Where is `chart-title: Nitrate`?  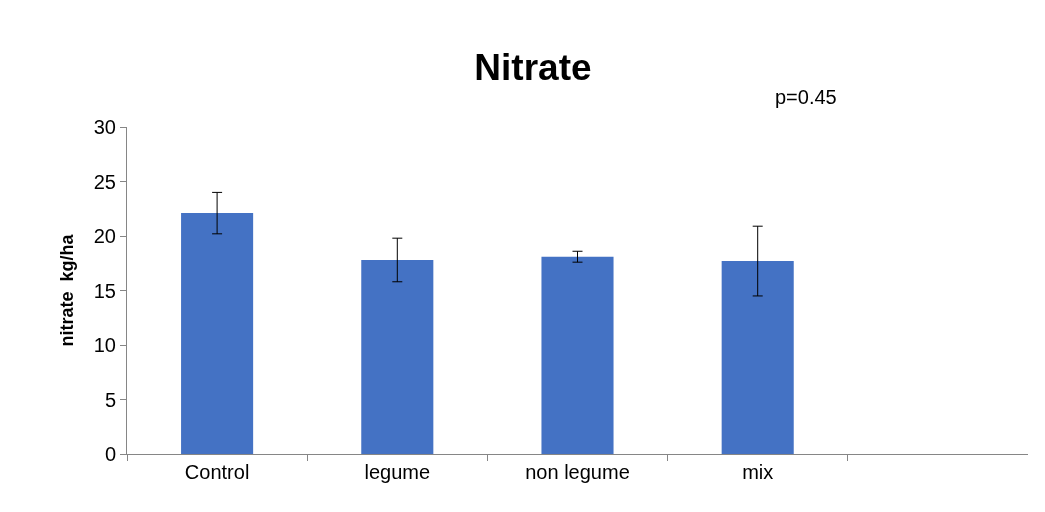
chart-title: Nitrate is located at coordinates (533, 67).